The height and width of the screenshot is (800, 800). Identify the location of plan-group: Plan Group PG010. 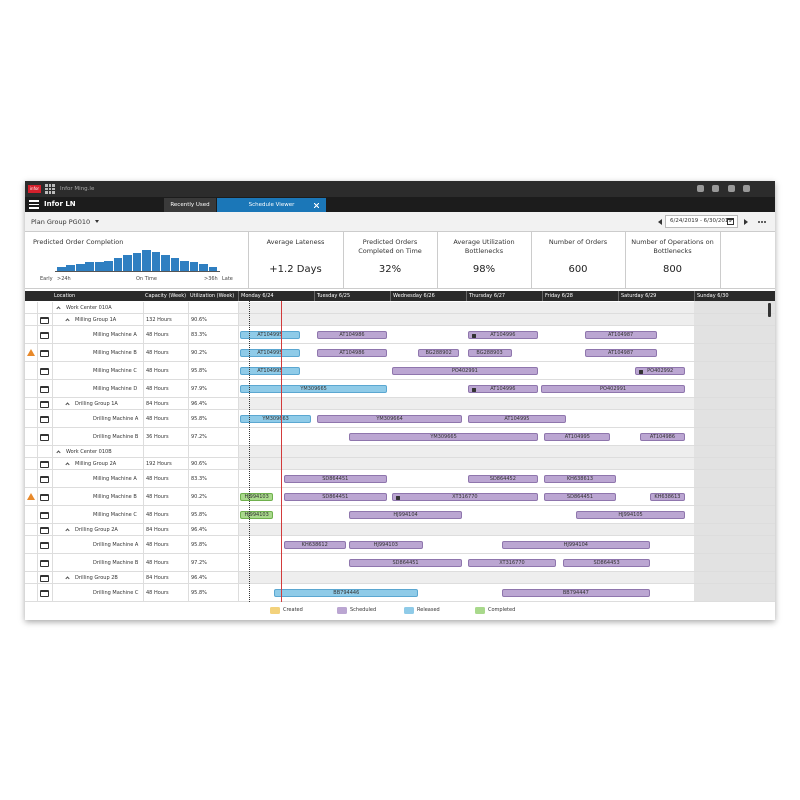
(61, 222).